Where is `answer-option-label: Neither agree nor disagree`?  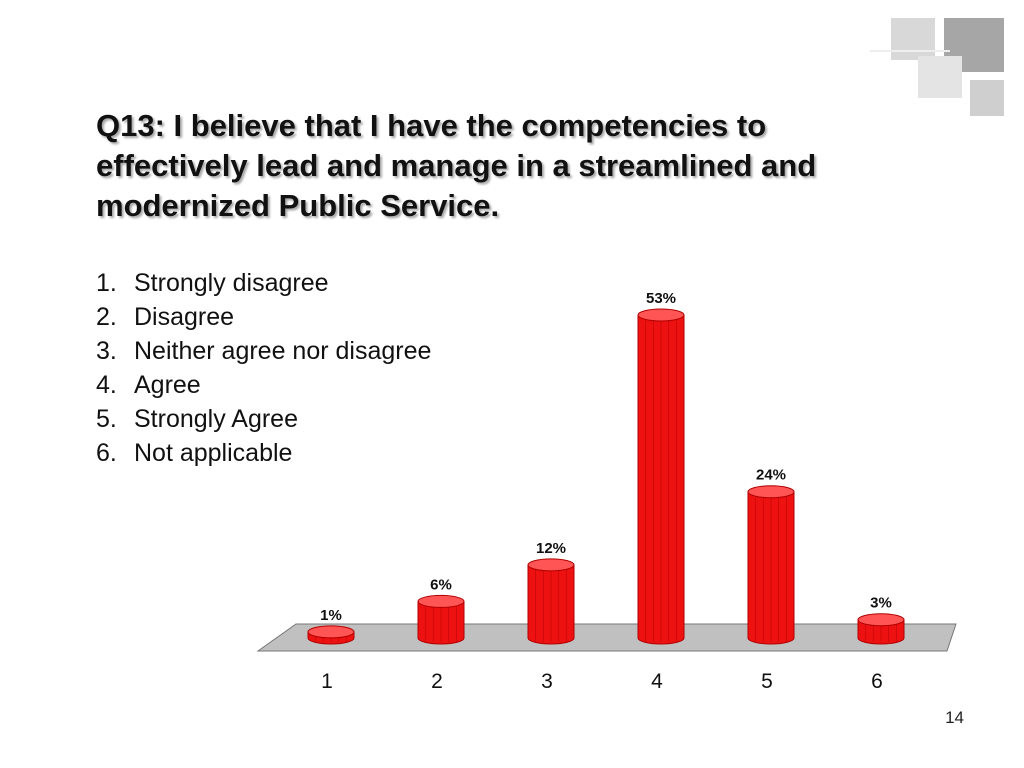 answer-option-label: Neither agree nor disagree is located at coordinates (283, 351).